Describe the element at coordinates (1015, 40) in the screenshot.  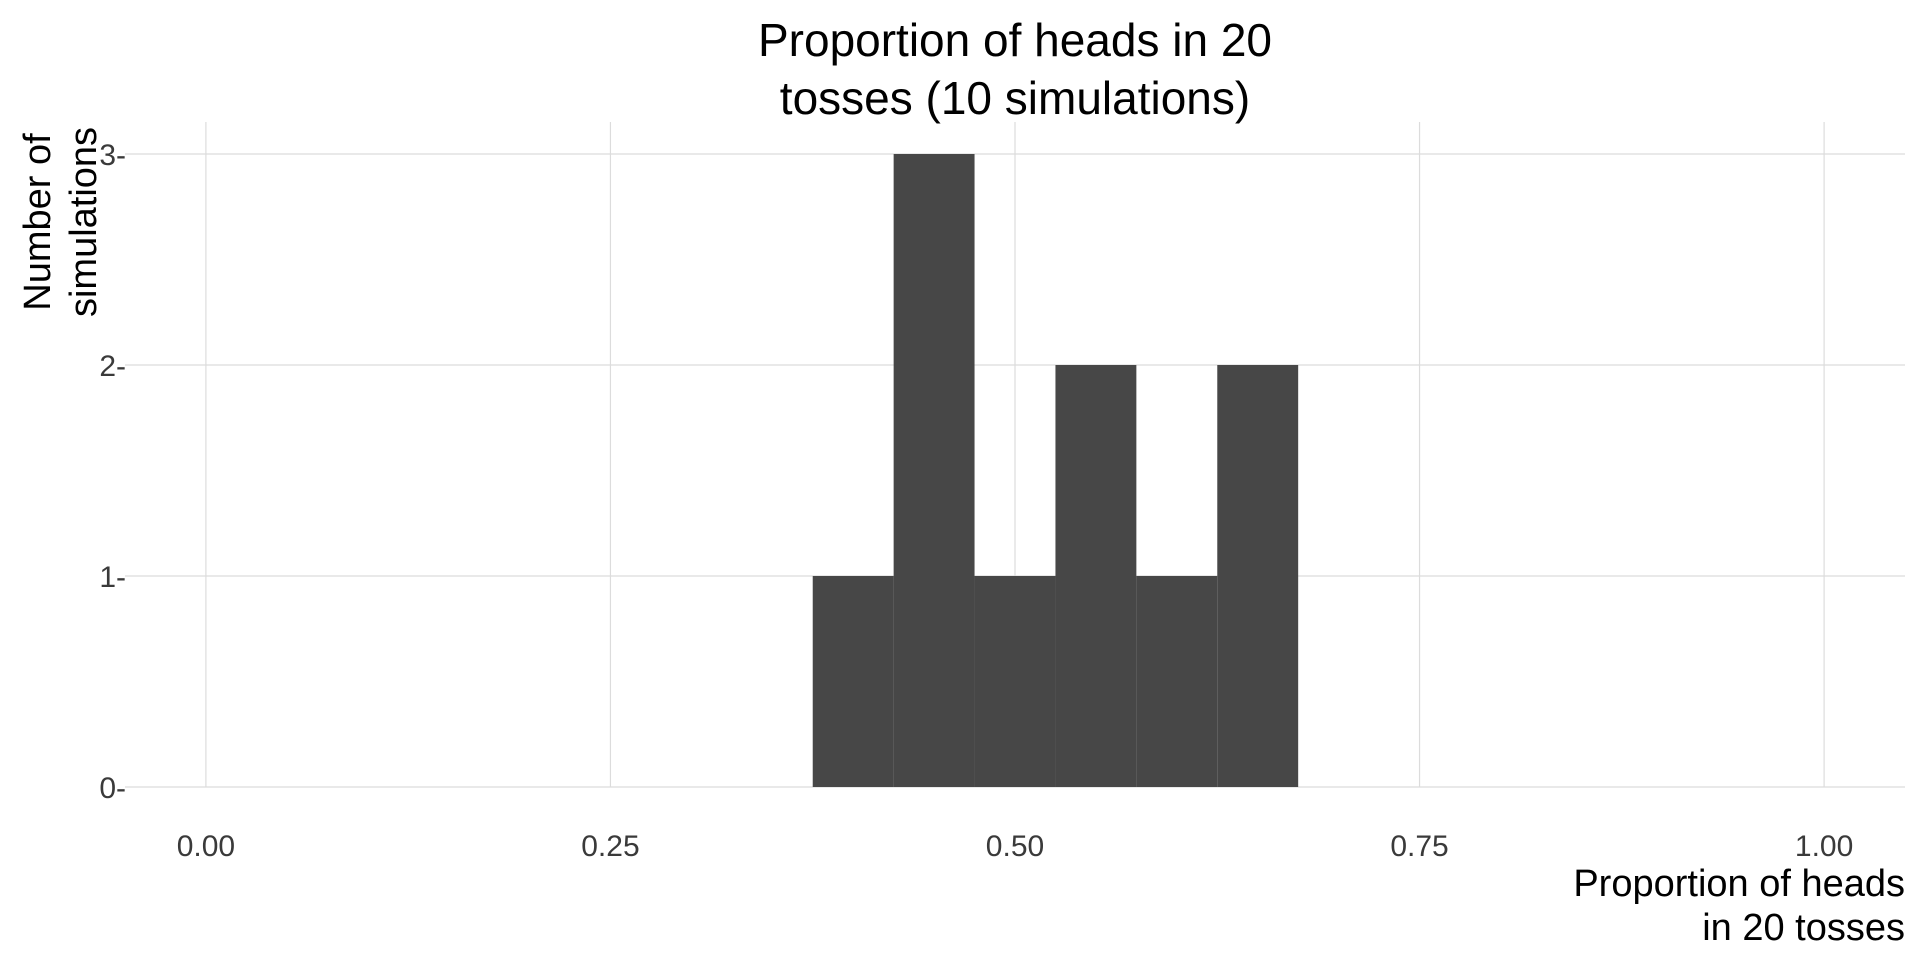
I see `chart-title-line-1: Proportion of heads in 20` at that location.